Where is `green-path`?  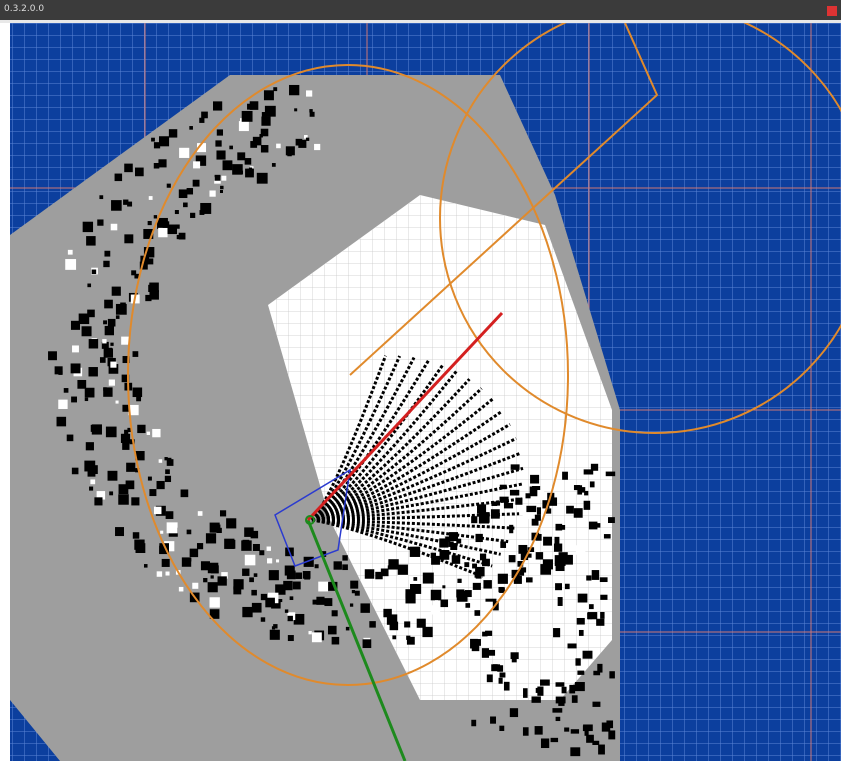
green-path is located at coordinates (356, 640).